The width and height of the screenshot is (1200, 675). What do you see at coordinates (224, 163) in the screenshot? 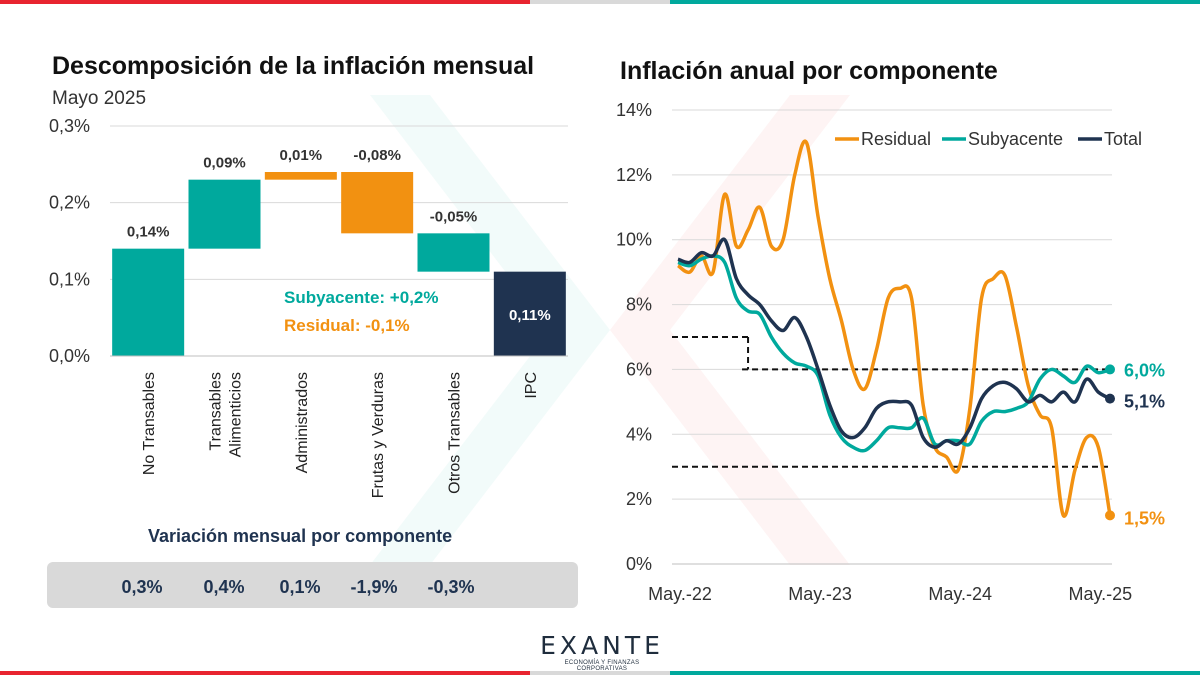
I see `bar-data-label: 0,09%` at bounding box center [224, 163].